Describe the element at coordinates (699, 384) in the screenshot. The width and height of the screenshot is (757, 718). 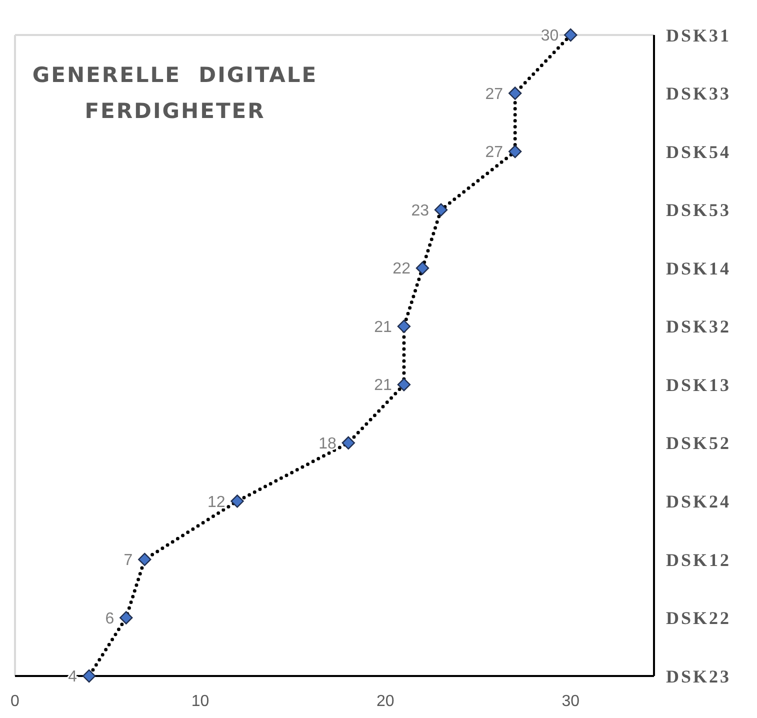
I see `y-tick-label: DSK13` at that location.